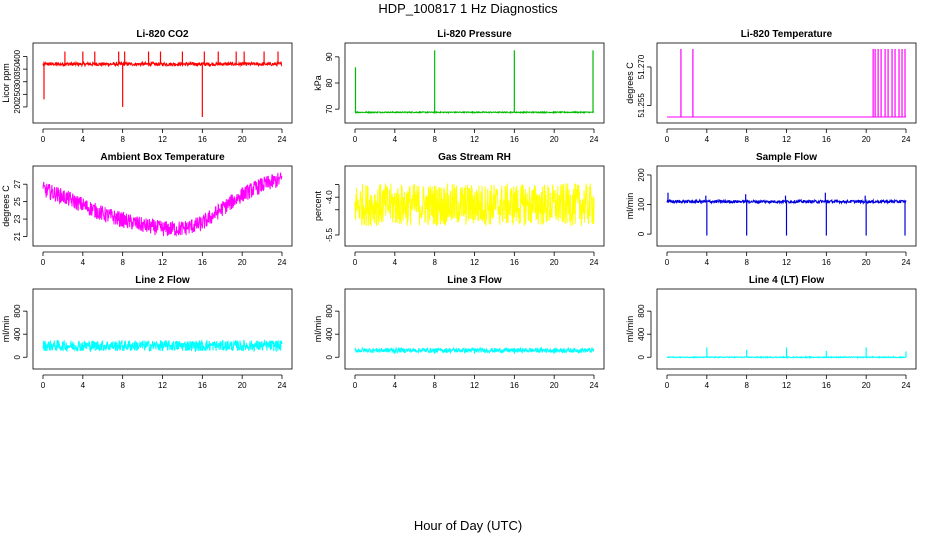 The width and height of the screenshot is (936, 540). I want to click on y-axis-label: kPa, so click(318, 83).